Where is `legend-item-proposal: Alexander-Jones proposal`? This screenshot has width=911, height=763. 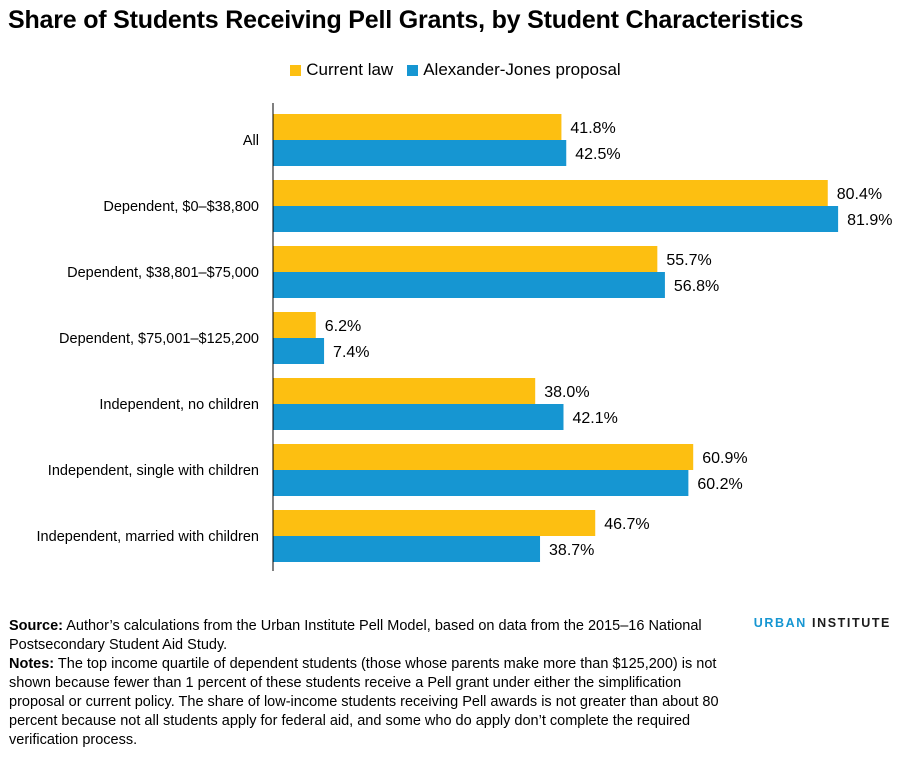
legend-item-proposal: Alexander-Jones proposal is located at coordinates (514, 70).